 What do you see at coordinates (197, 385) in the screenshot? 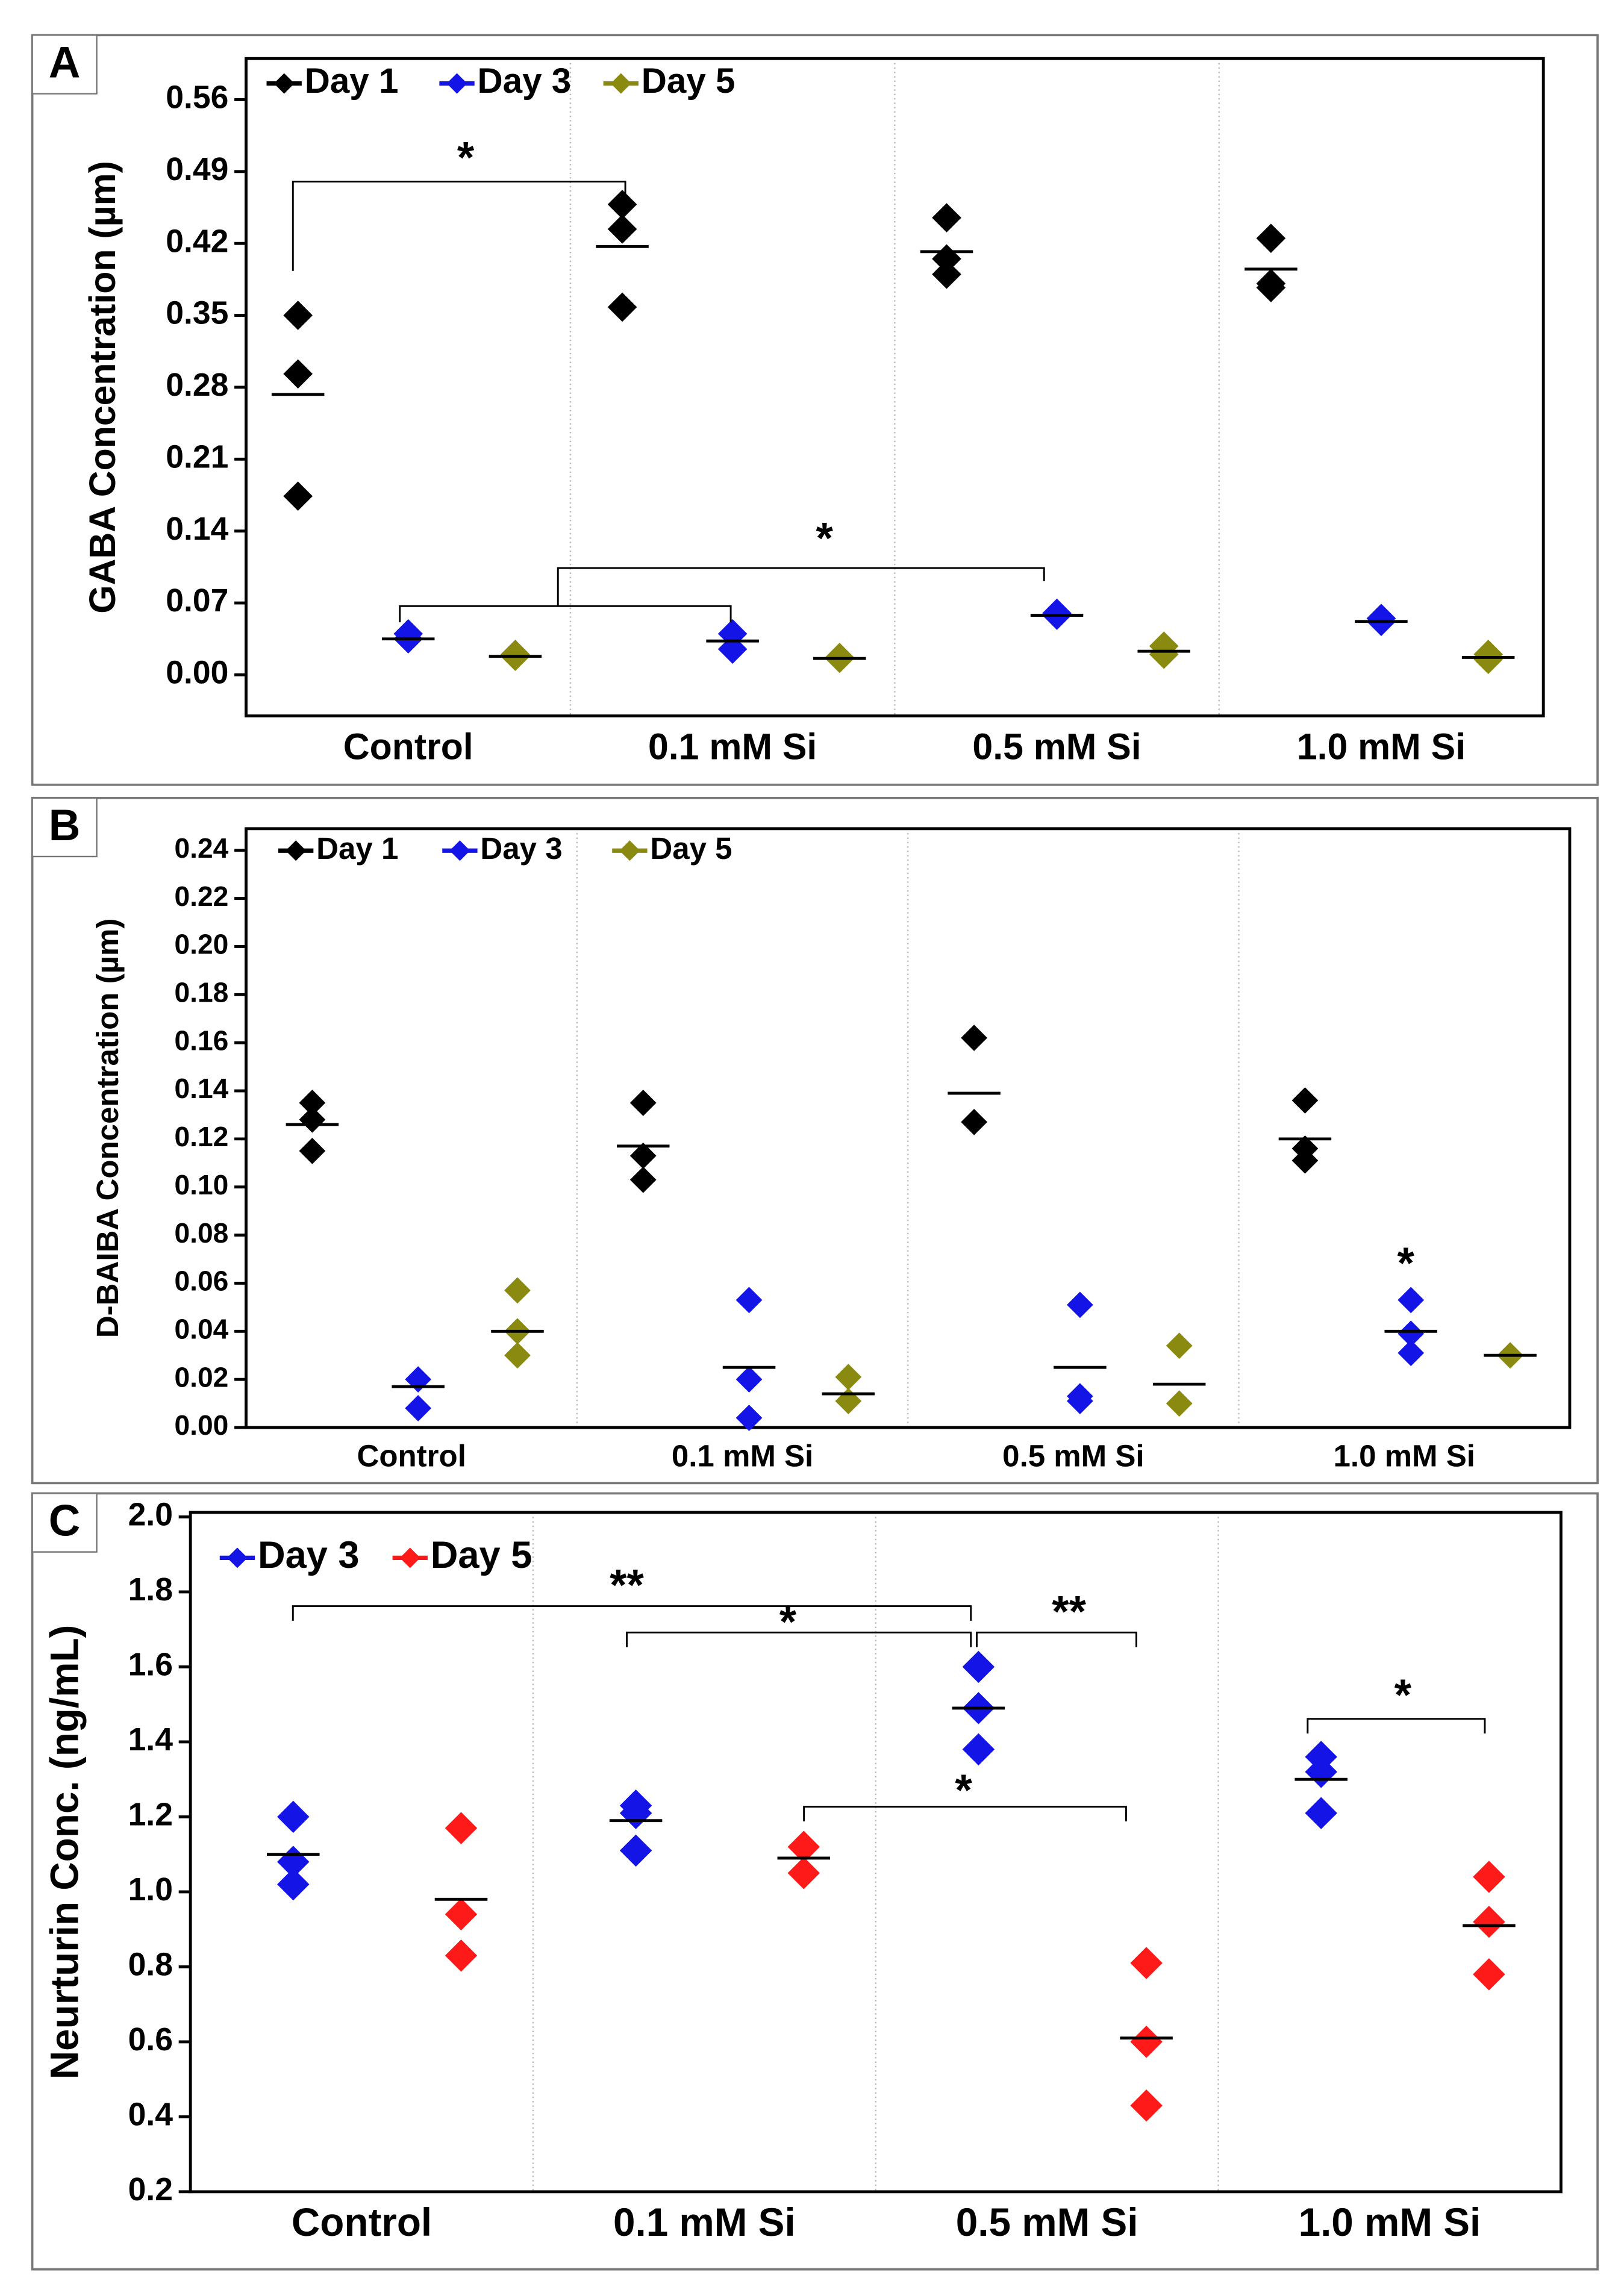
I see `y-tick-label: 0.28` at bounding box center [197, 385].